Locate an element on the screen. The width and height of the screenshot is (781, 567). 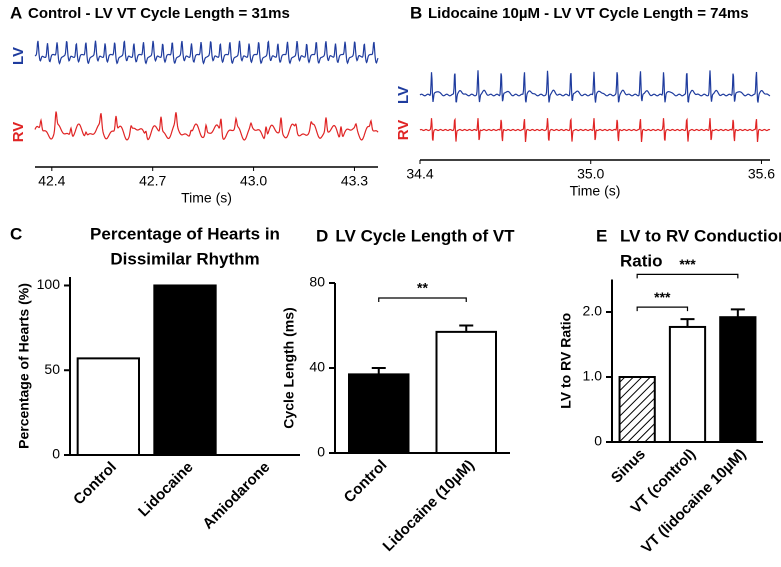
x-tick-label: 35.0 is located at coordinates (590, 174).